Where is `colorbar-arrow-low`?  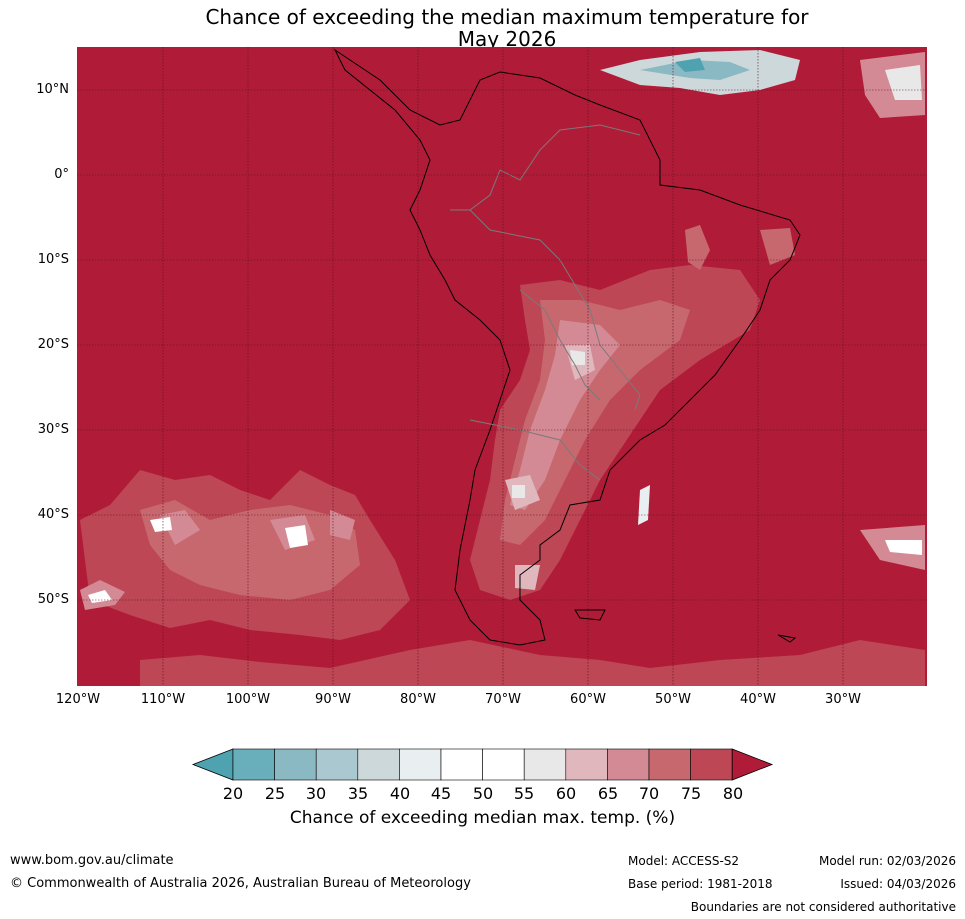 colorbar-arrow-low is located at coordinates (212, 764).